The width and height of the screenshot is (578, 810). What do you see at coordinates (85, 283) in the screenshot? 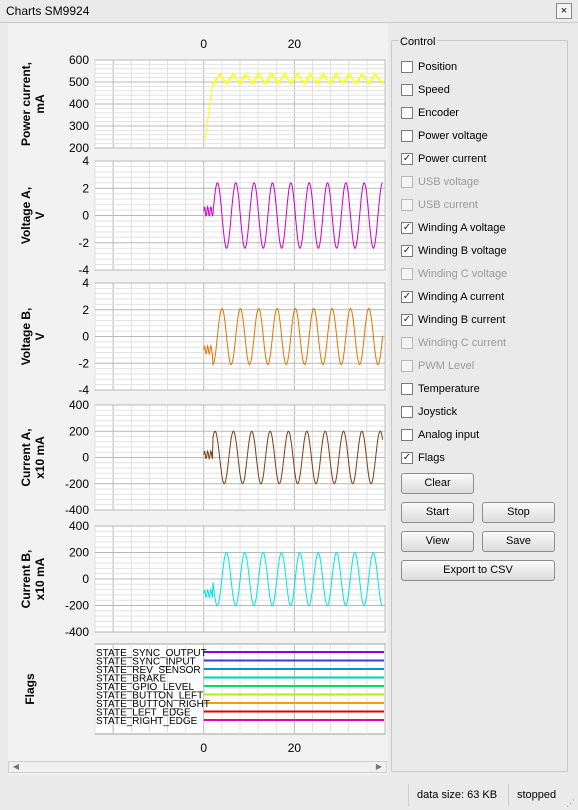
I see `y-tick-label: 4` at bounding box center [85, 283].